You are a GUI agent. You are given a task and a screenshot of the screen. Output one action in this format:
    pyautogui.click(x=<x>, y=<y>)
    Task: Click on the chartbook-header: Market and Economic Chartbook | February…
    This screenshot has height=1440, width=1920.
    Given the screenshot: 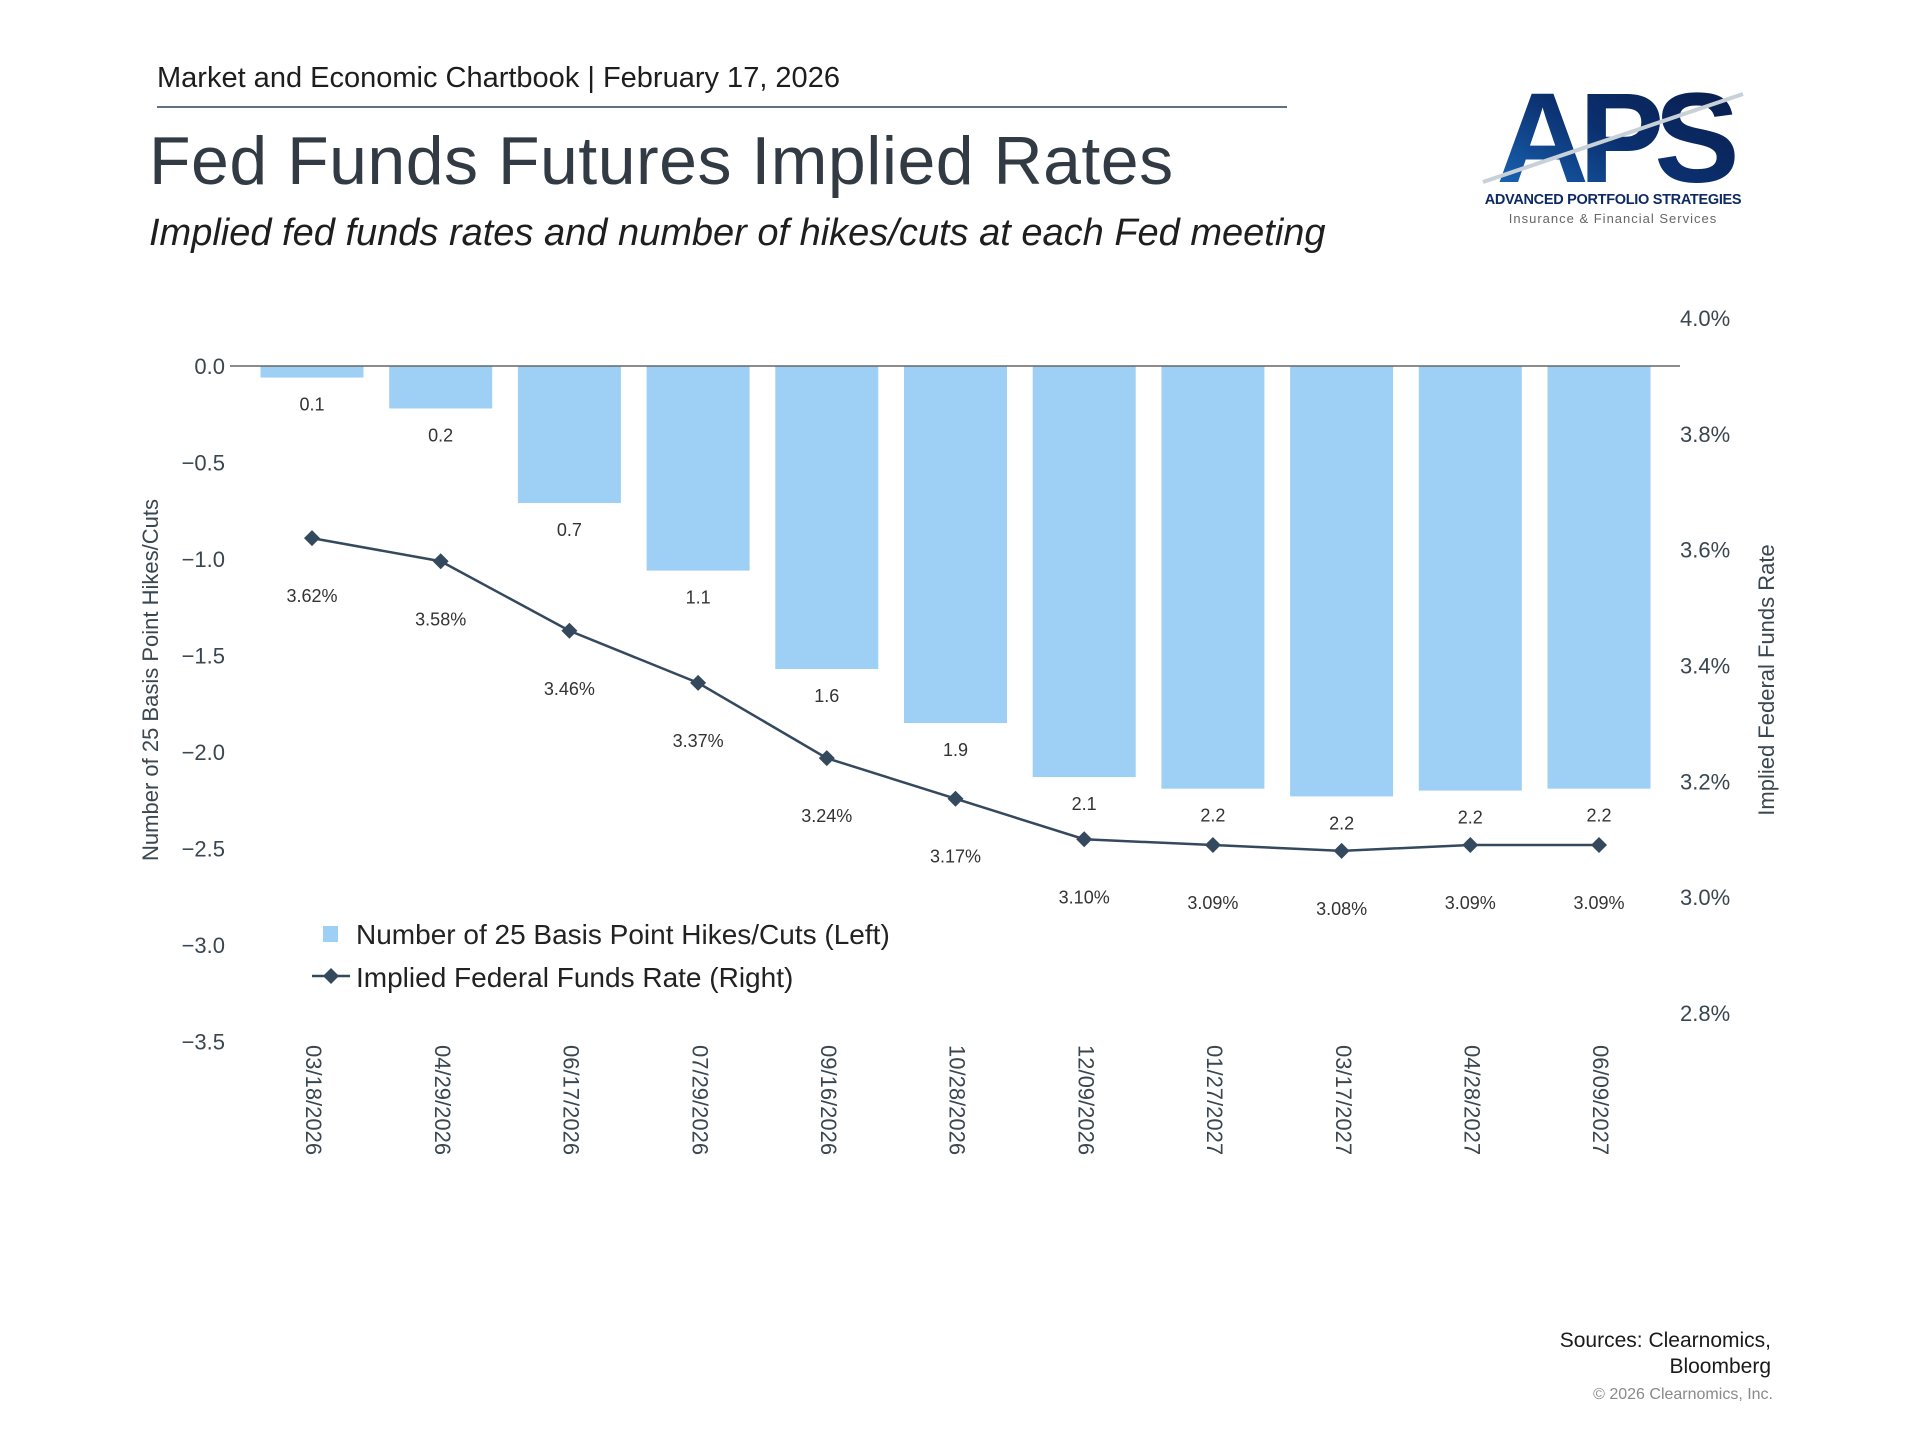 What is the action you would take?
    pyautogui.click(x=498, y=78)
    